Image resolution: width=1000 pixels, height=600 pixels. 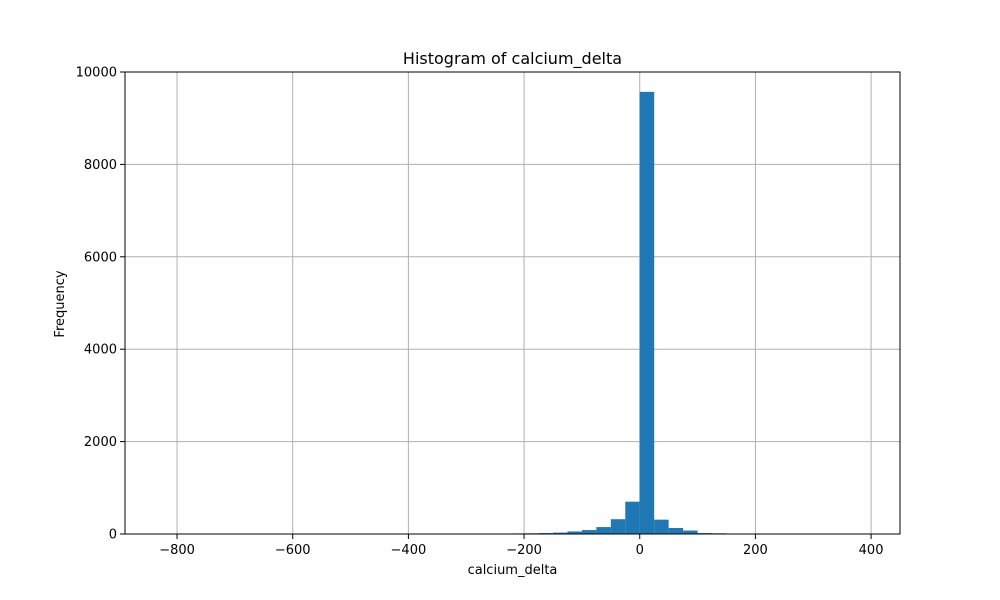 I want to click on y-tick-label: 0, so click(x=113, y=535).